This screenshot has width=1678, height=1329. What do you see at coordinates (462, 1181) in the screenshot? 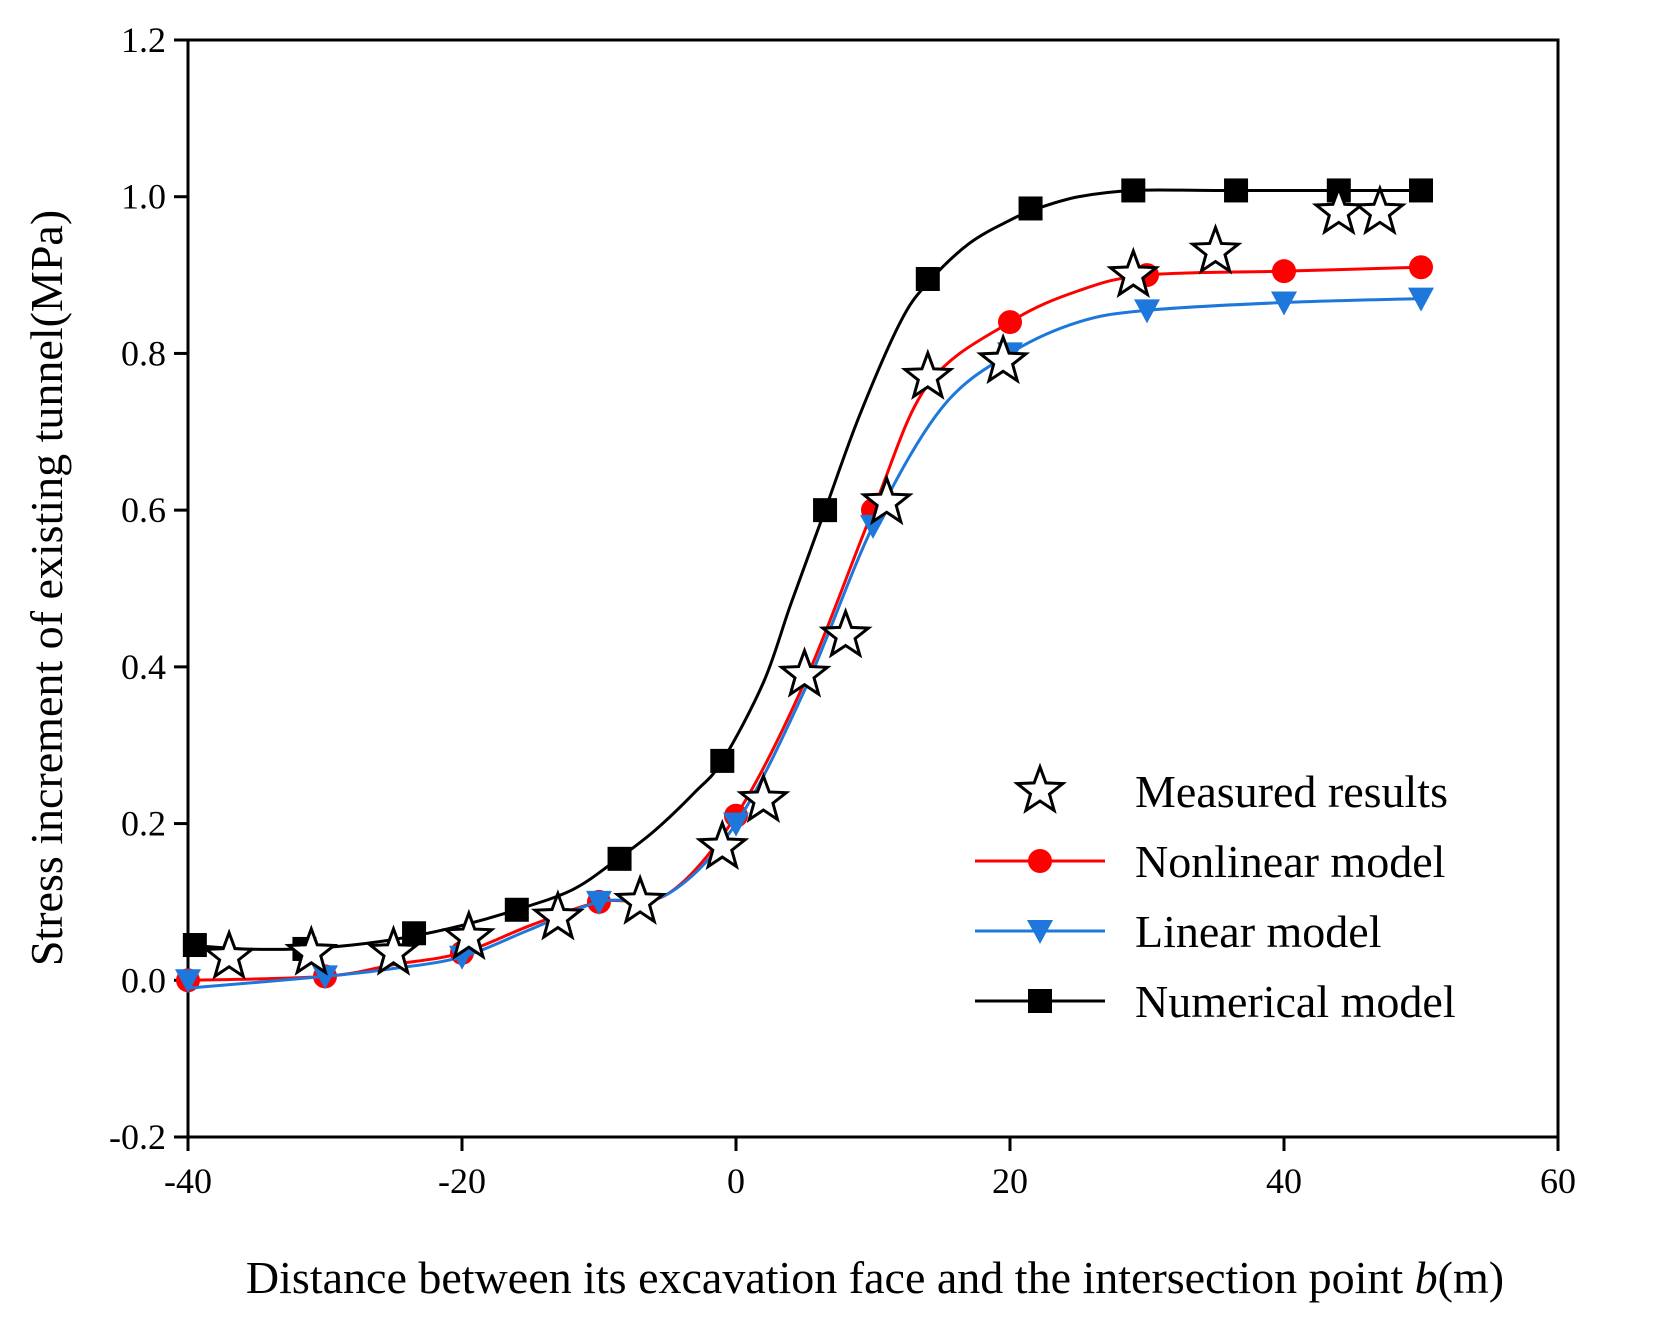
I see `x-tick-label: -20` at bounding box center [462, 1181].